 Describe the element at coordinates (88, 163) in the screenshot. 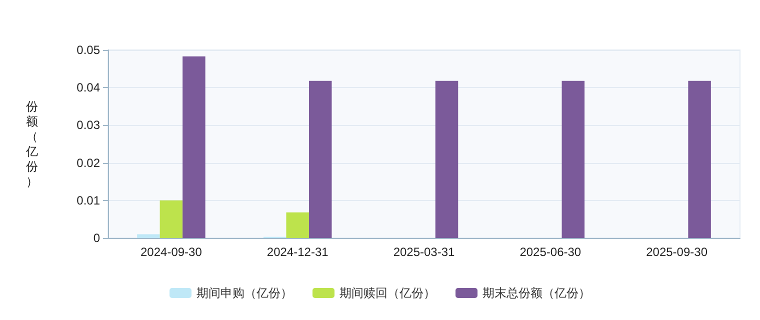

I see `y-tick-label: 0.02` at that location.